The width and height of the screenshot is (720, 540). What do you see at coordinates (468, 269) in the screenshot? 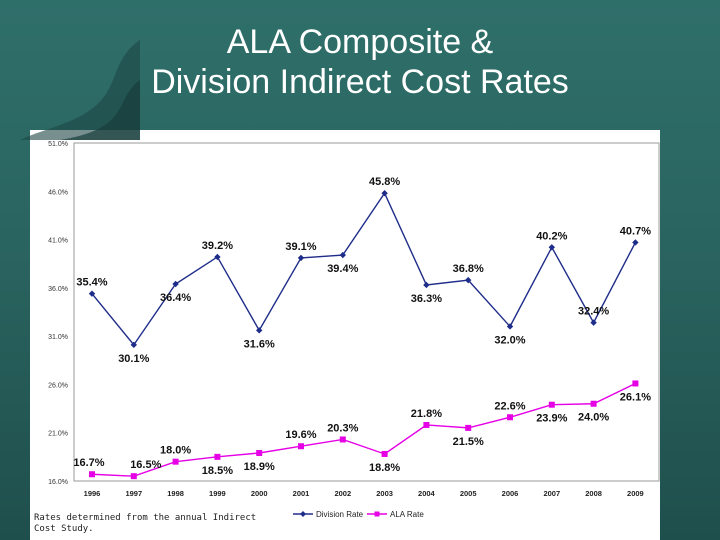
I see `division-rate-data-label: 36.8%` at bounding box center [468, 269].